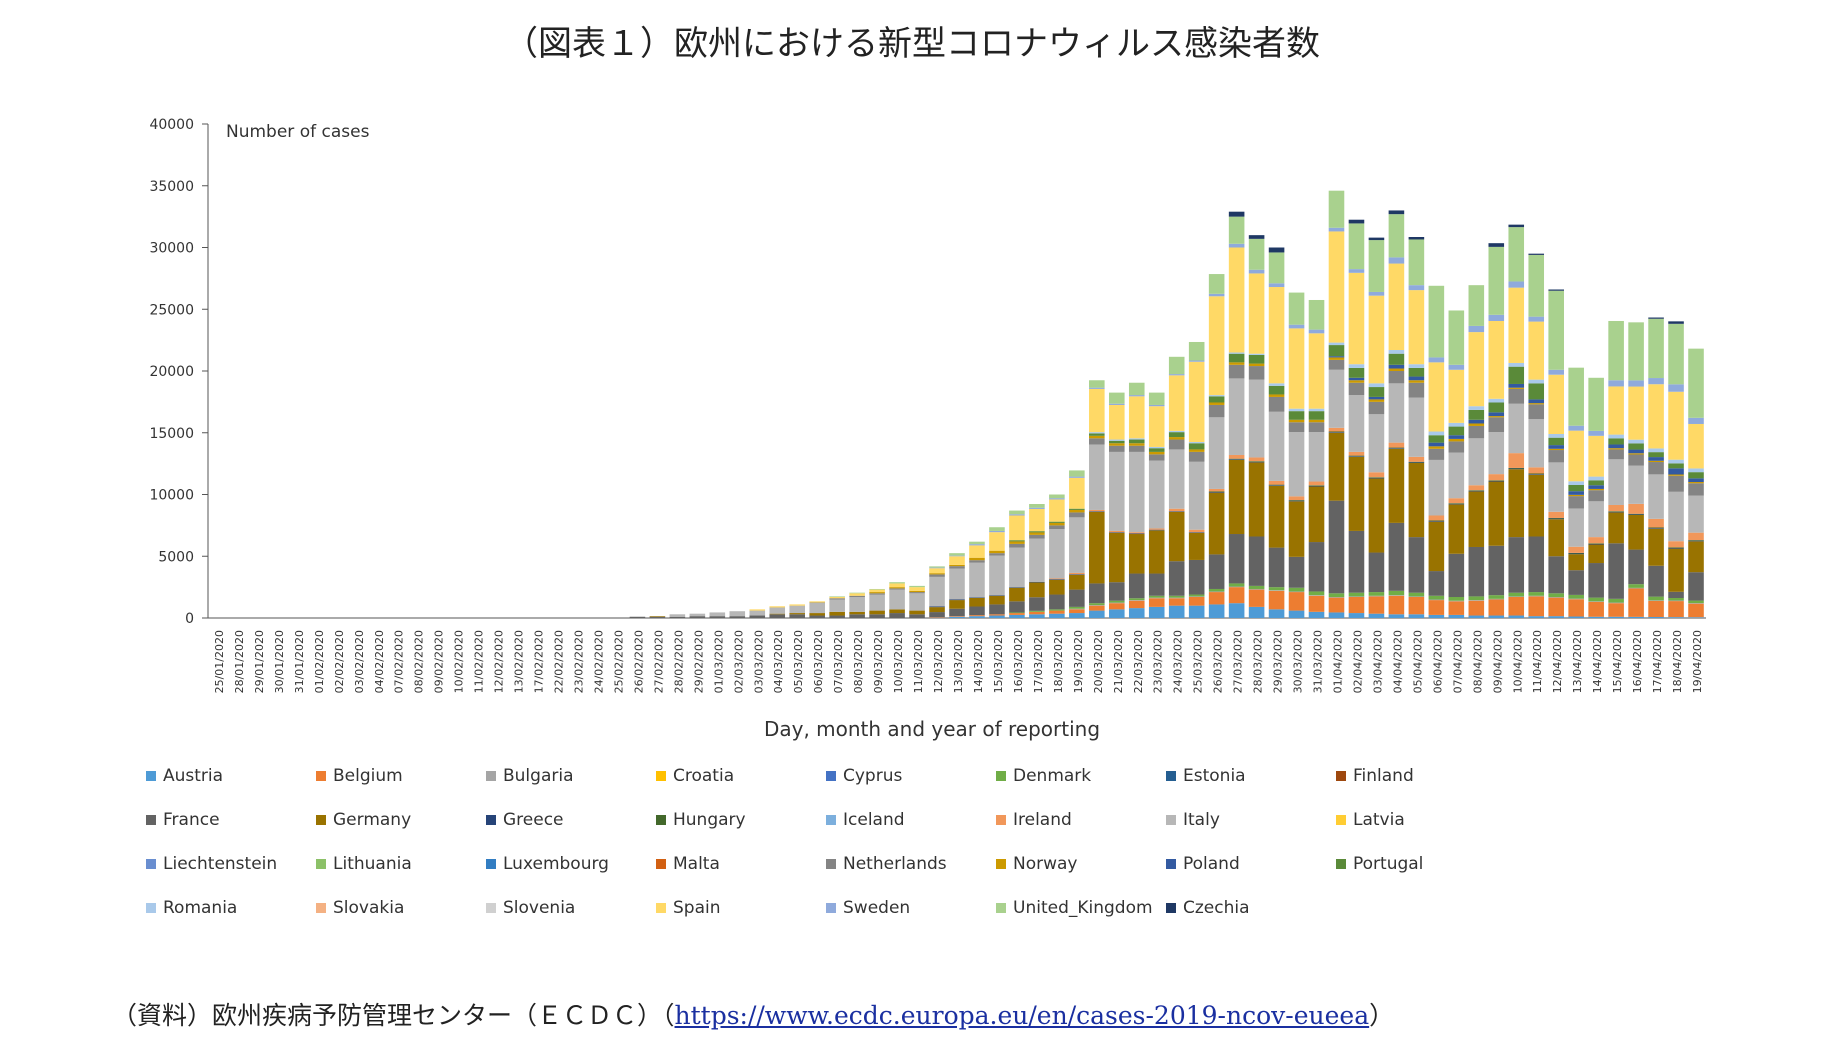 The image size is (1824, 1055). I want to click on x-tick-label: 17/02/2020, so click(539, 661).